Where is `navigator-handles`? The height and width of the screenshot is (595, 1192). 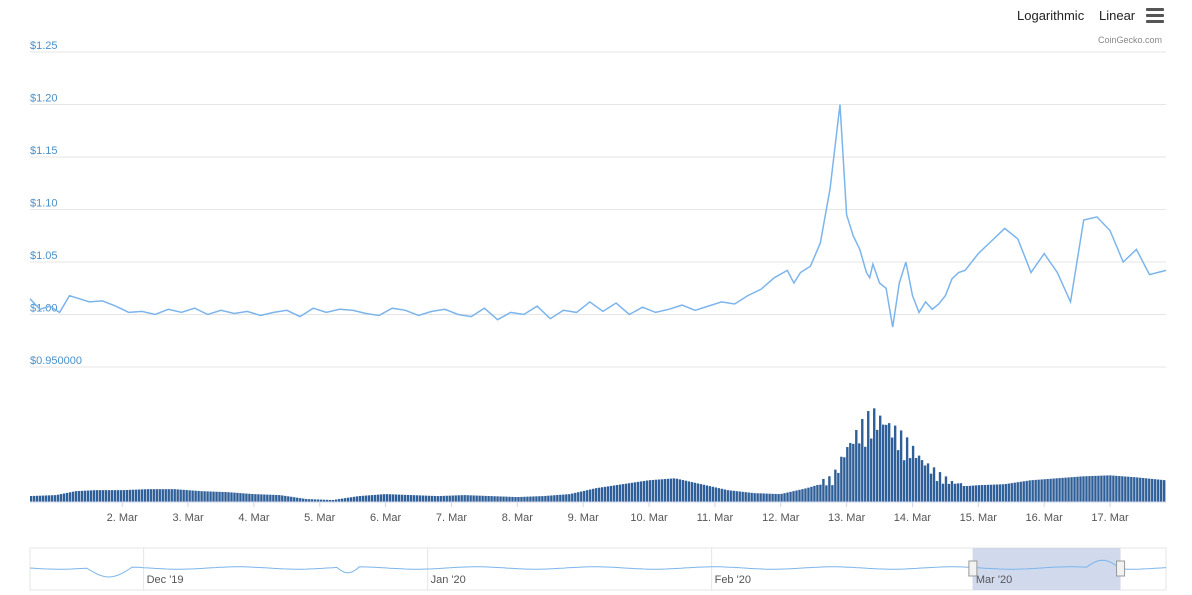 navigator-handles is located at coordinates (1047, 568).